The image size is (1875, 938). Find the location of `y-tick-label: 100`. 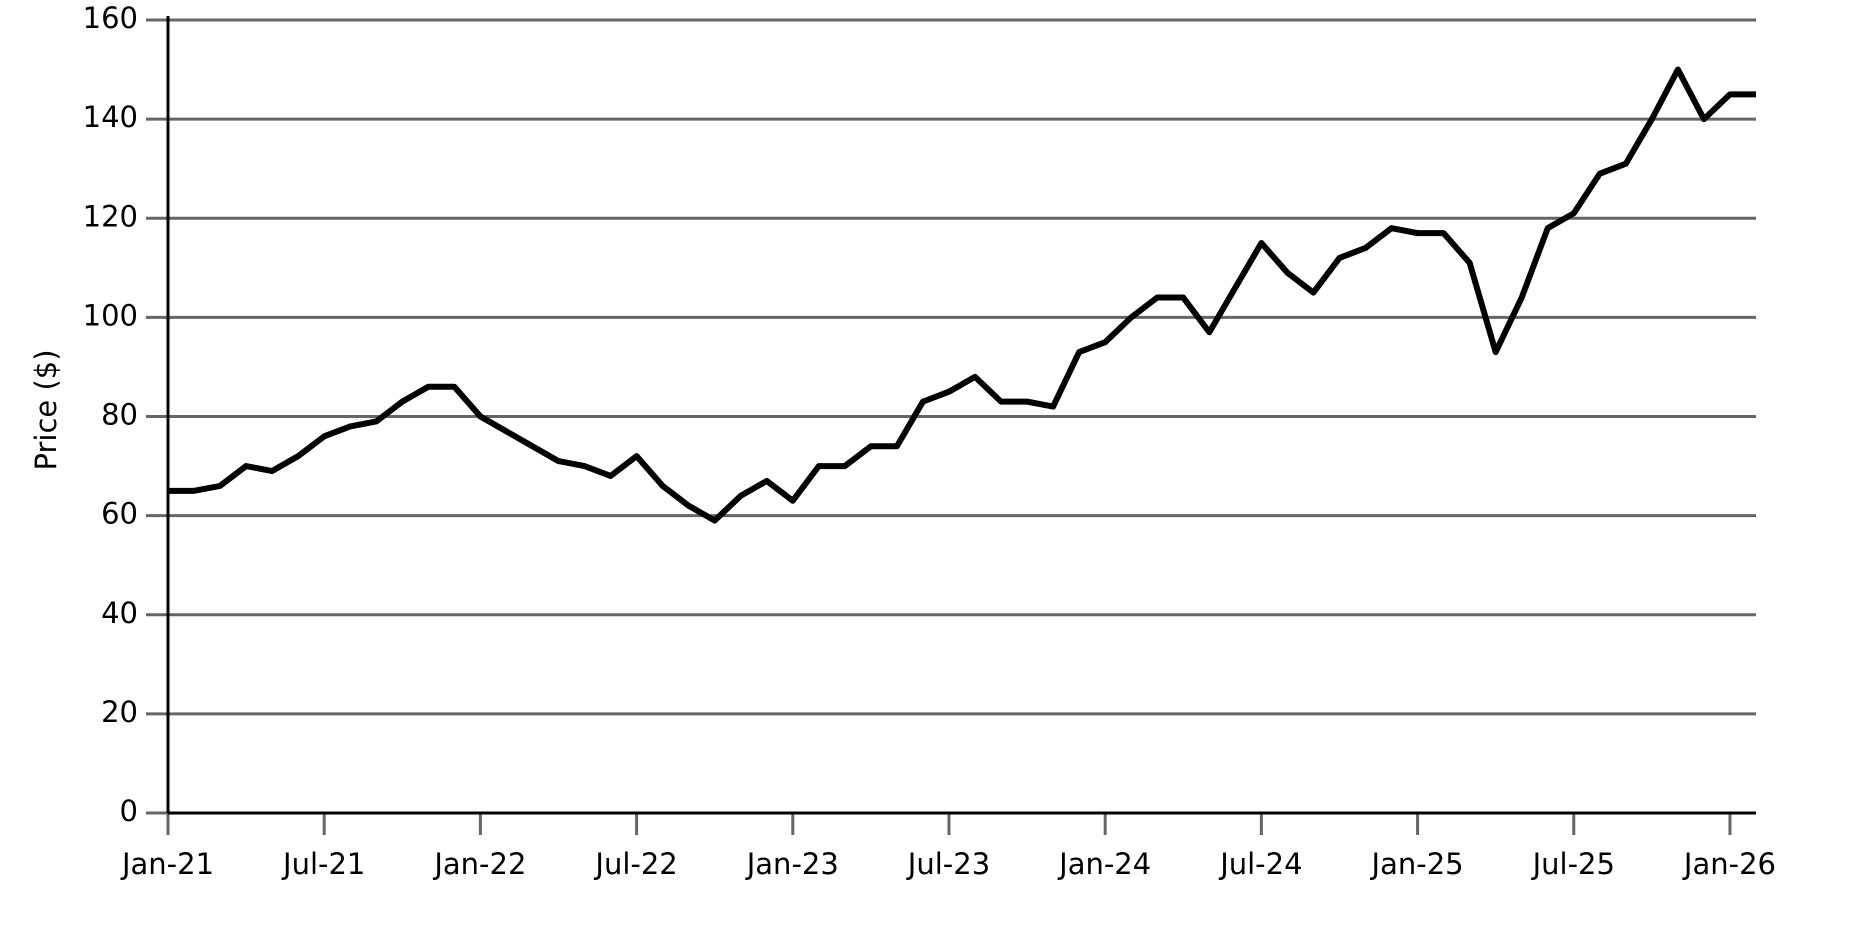

y-tick-label: 100 is located at coordinates (110, 315).